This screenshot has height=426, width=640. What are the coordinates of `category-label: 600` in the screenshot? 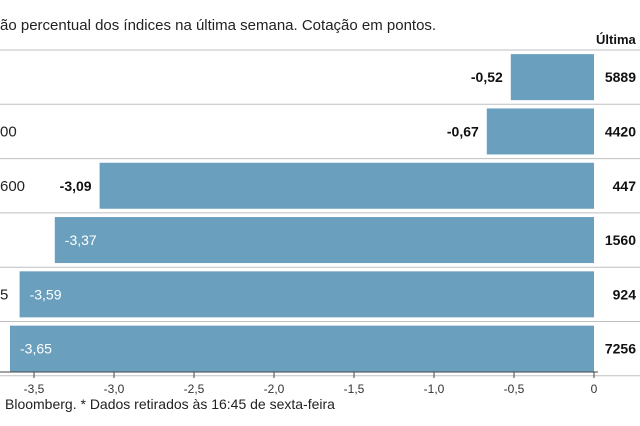 It's located at (12, 186).